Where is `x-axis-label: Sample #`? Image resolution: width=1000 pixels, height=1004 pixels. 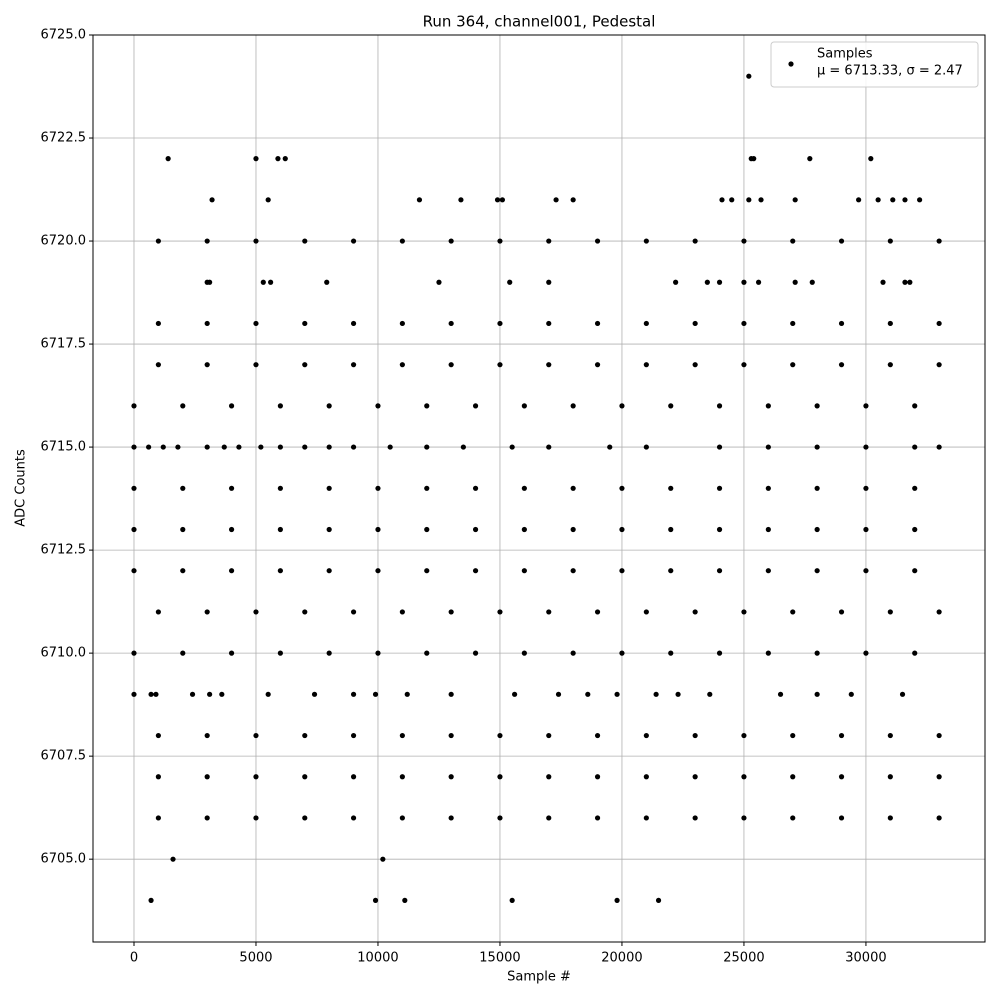 x-axis-label: Sample # is located at coordinates (539, 977).